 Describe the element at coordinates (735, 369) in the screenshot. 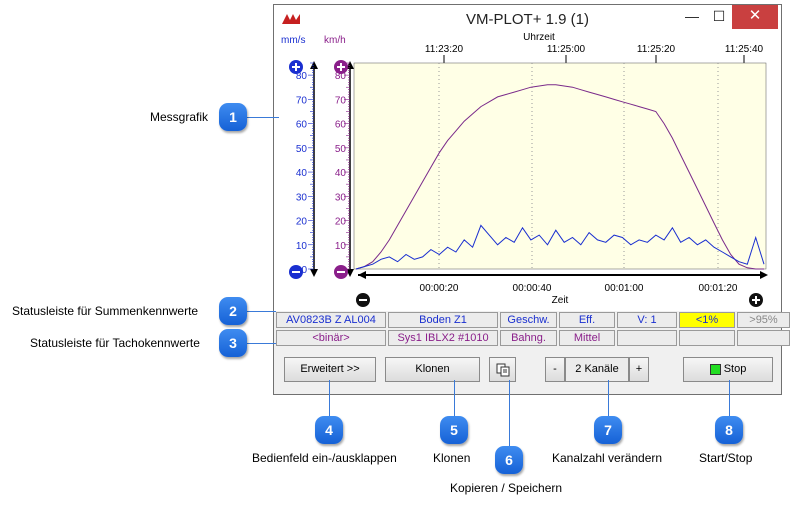

I see `stop-button-label: Stop` at that location.